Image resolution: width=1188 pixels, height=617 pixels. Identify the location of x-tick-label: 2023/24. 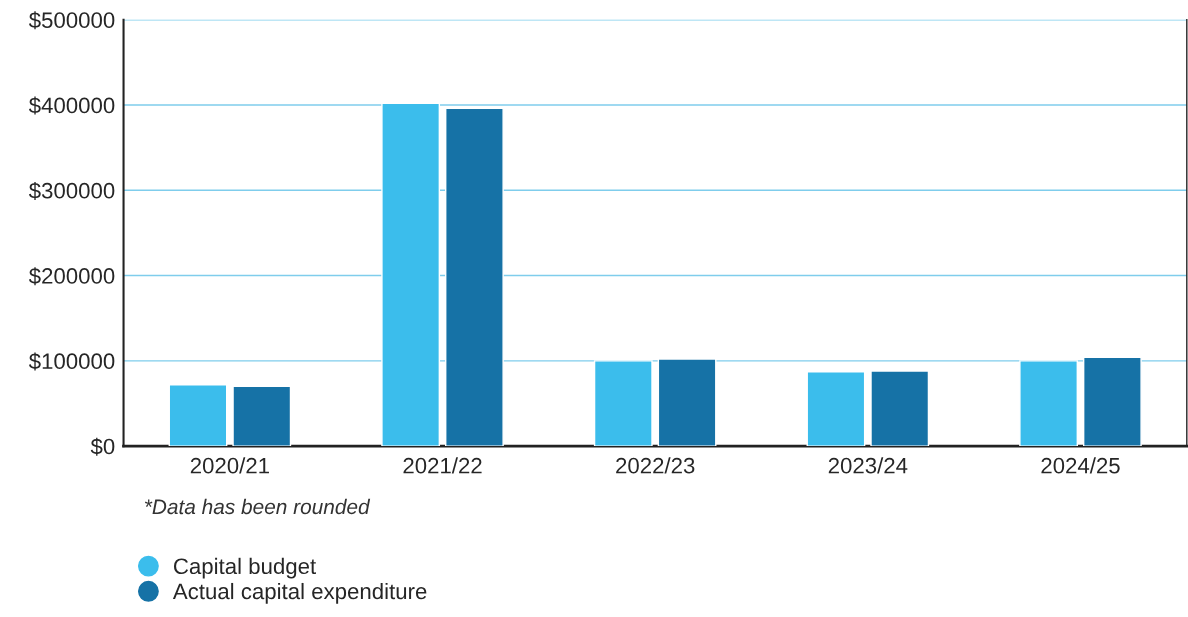
(868, 465).